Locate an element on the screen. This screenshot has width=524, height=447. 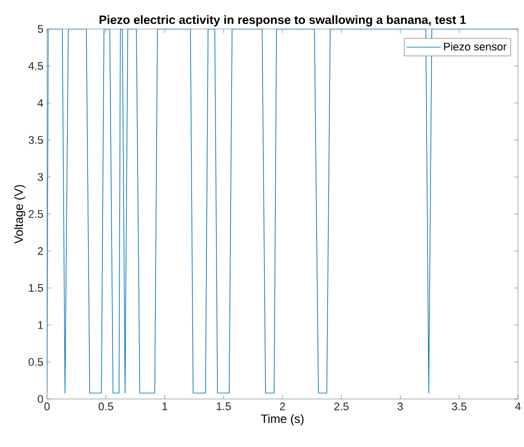
y-tick-label: 4.5 is located at coordinates (35, 66).